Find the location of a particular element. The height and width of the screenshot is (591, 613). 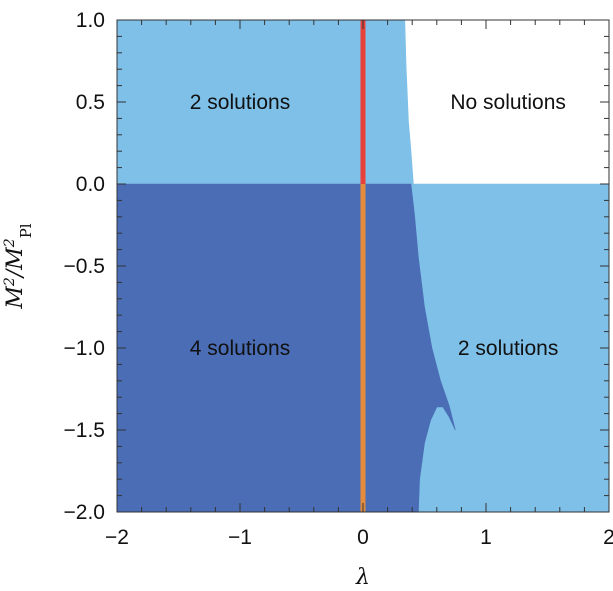

y-title-sup: 2 is located at coordinates (10, 282).